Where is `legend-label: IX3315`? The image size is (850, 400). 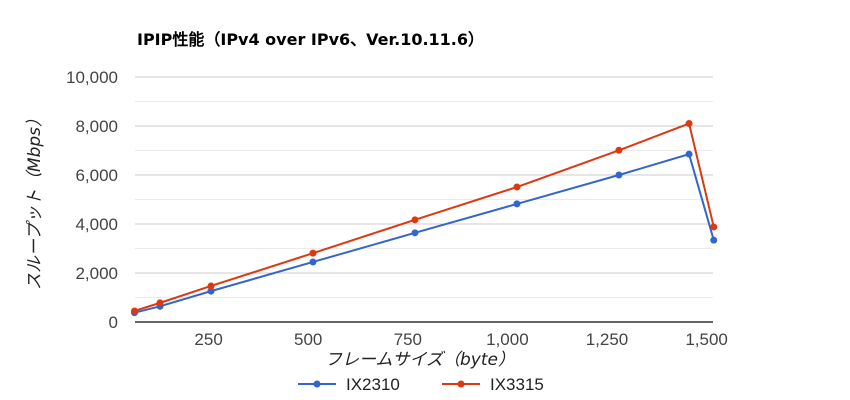 legend-label: IX3315 is located at coordinates (517, 384).